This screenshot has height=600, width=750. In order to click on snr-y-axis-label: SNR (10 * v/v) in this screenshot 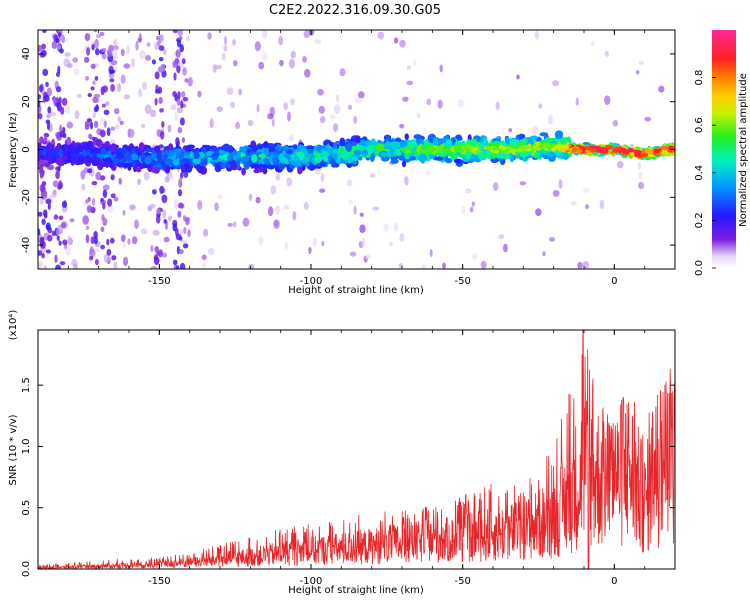, I will do `click(13, 449)`.